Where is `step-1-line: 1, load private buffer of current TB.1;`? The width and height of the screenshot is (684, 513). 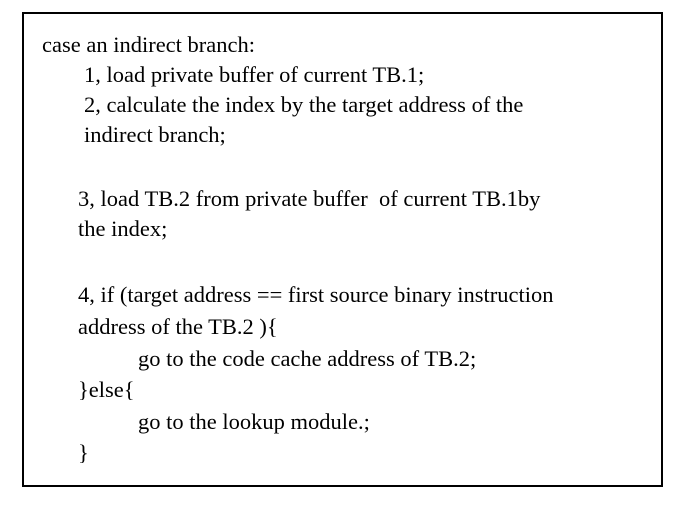 step-1-line: 1, load private buffer of current TB.1; is located at coordinates (254, 74).